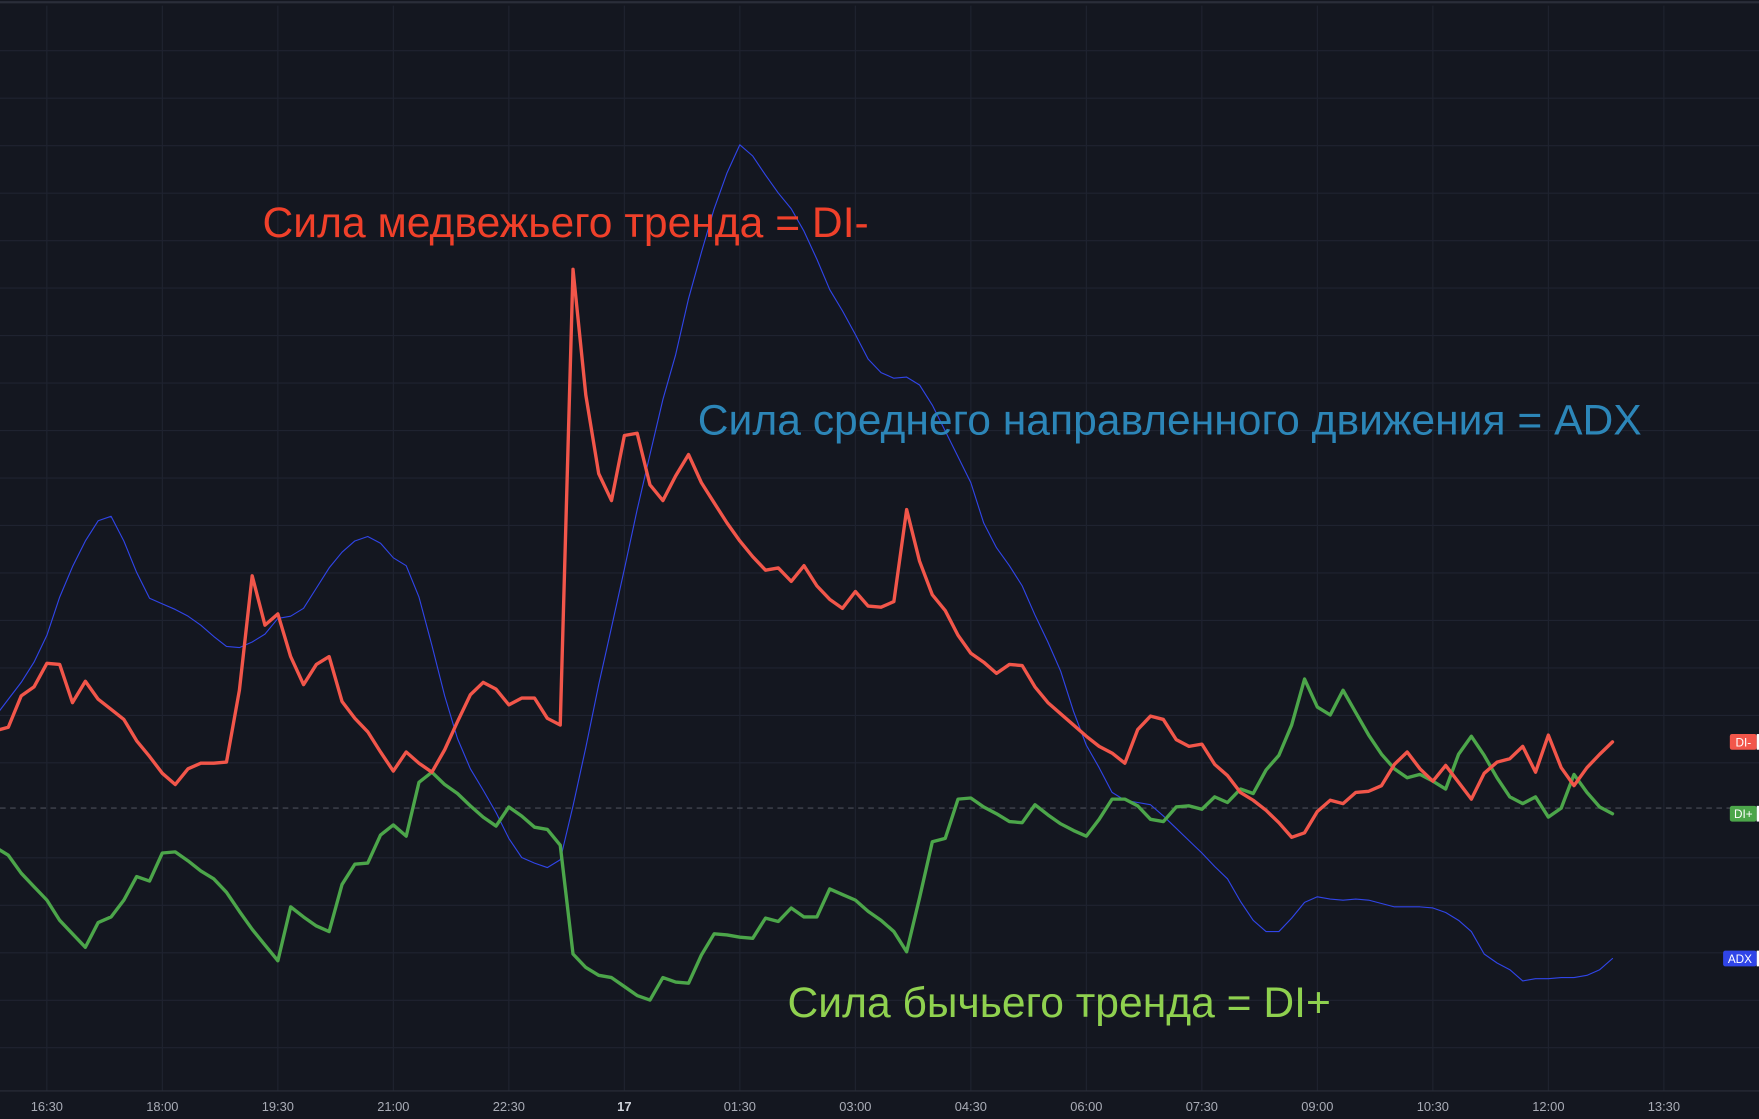  Describe the element at coordinates (566, 223) in the screenshot. I see `annotation-di-minus: Сила медвежьего тренда = DI-` at that location.